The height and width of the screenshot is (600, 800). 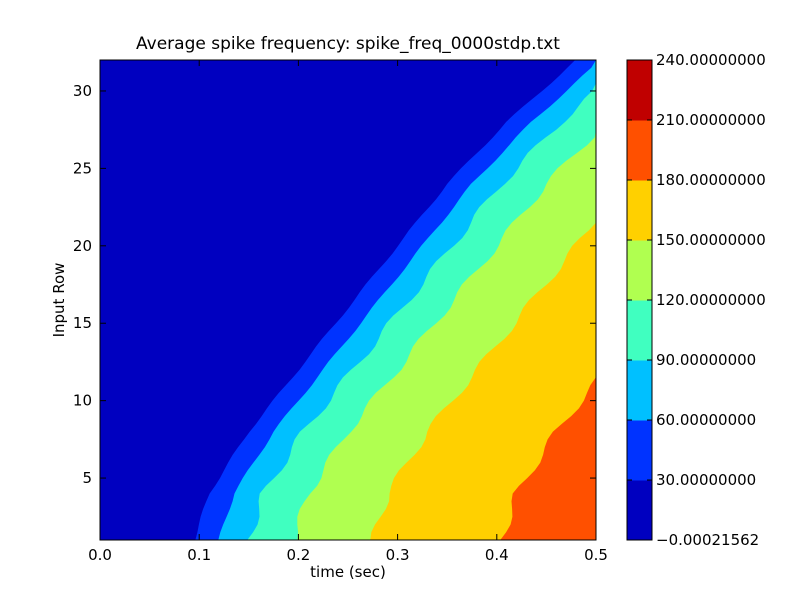 I want to click on y-tick-label: 5, so click(x=87, y=478).